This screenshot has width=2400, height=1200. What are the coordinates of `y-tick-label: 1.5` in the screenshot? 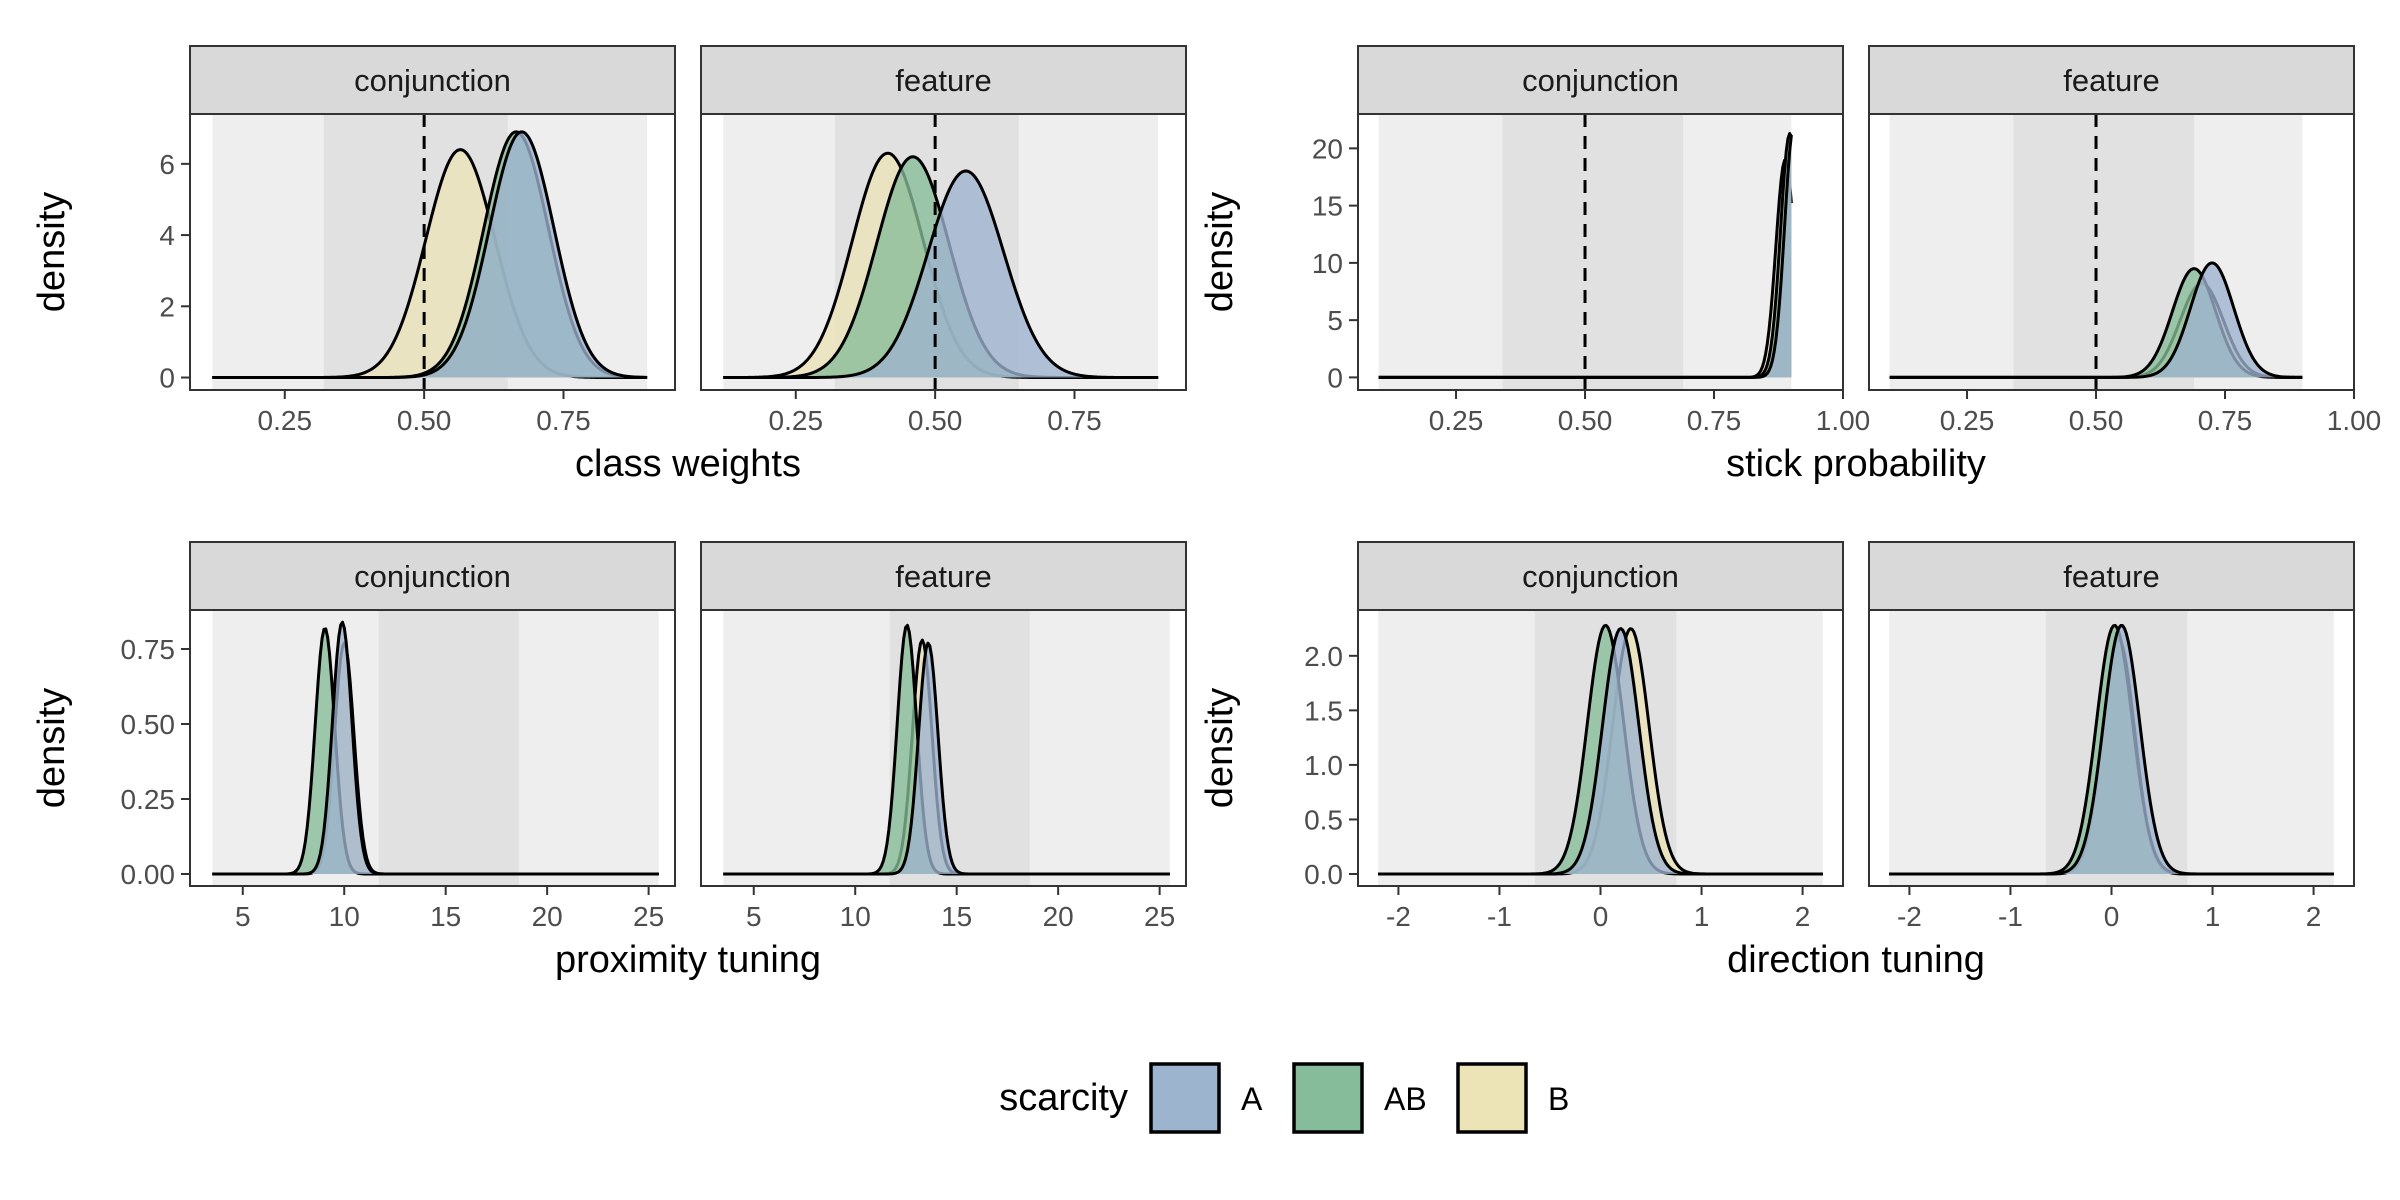 It's located at (1323, 710).